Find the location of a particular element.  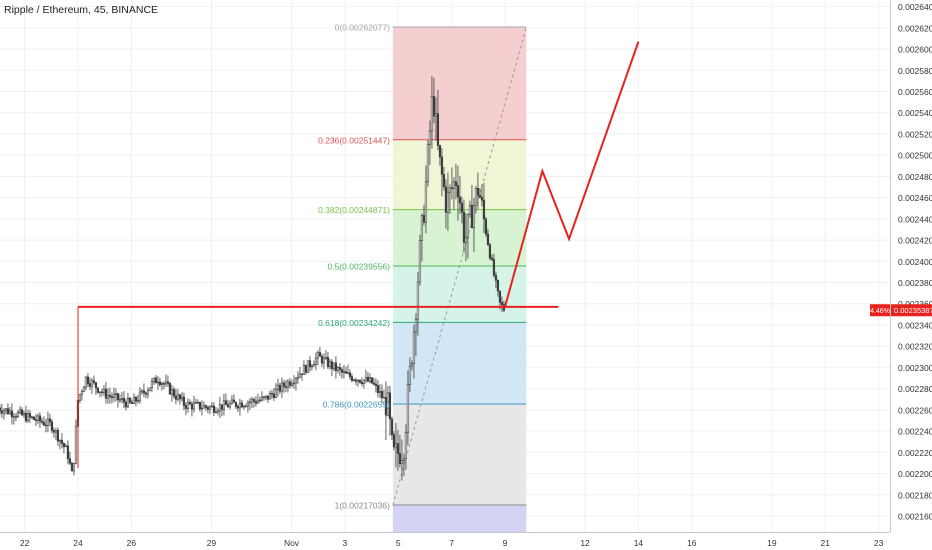

price-tick-label: 0.00238000 is located at coordinates (915, 283).